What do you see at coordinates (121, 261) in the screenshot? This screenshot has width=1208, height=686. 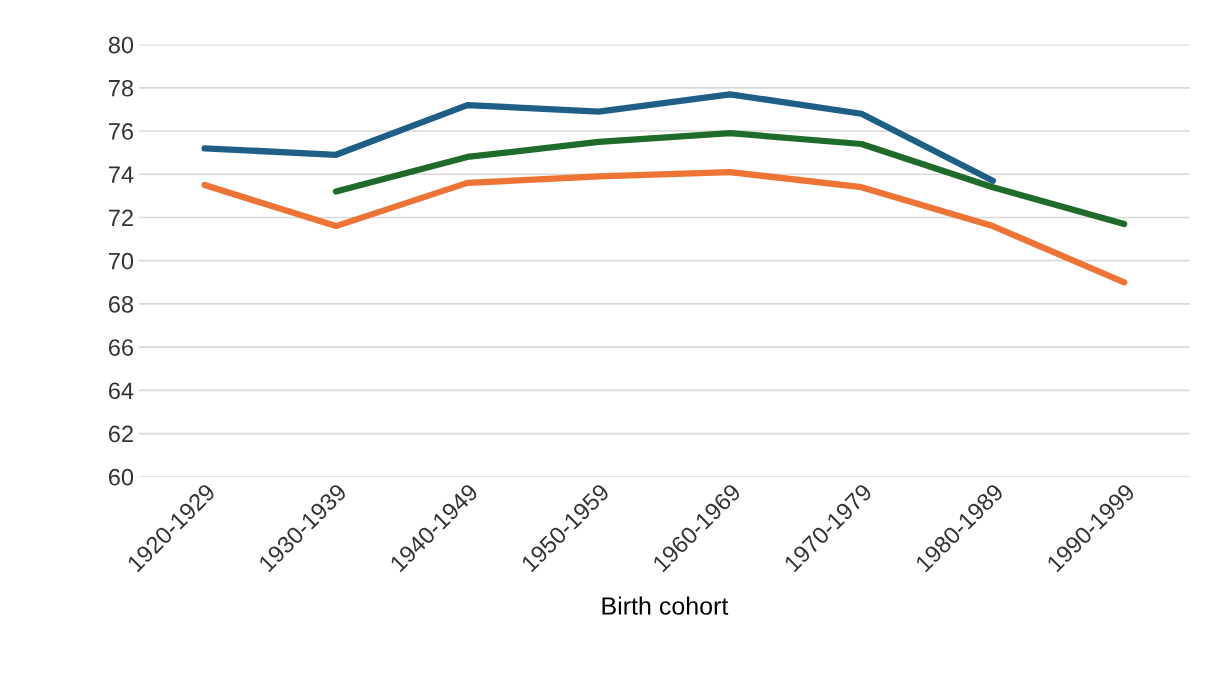 I see `y-tick-label: 70` at bounding box center [121, 261].